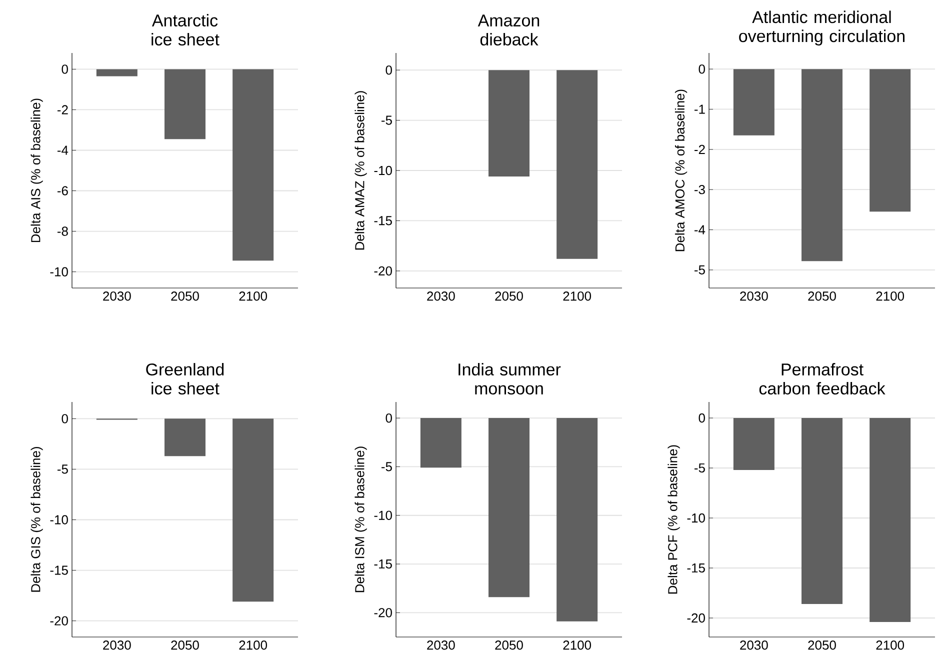 The height and width of the screenshot is (664, 942). What do you see at coordinates (36, 519) in the screenshot?
I see `y-axis-title: Delta GIS (% of baseline)` at bounding box center [36, 519].